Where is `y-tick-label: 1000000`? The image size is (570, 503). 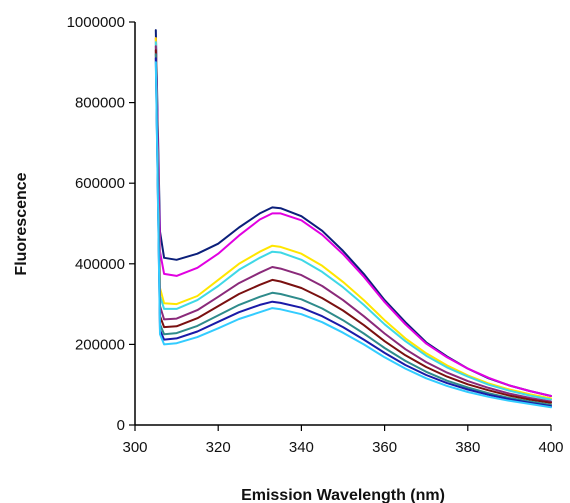 y-tick-label: 1000000 is located at coordinates (96, 22).